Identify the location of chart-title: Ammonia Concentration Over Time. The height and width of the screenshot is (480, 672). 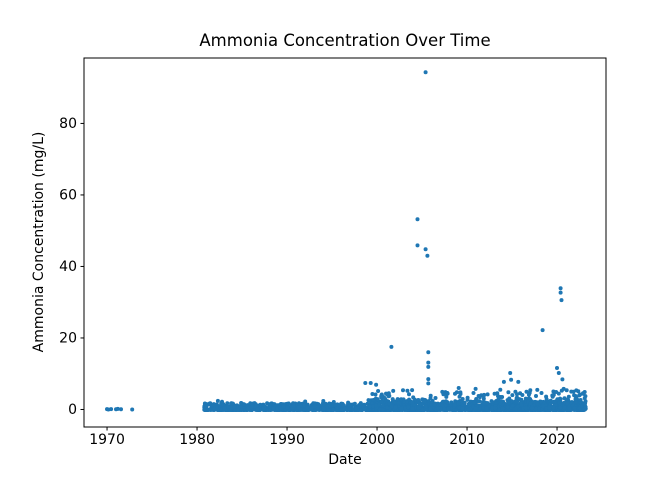
(345, 40).